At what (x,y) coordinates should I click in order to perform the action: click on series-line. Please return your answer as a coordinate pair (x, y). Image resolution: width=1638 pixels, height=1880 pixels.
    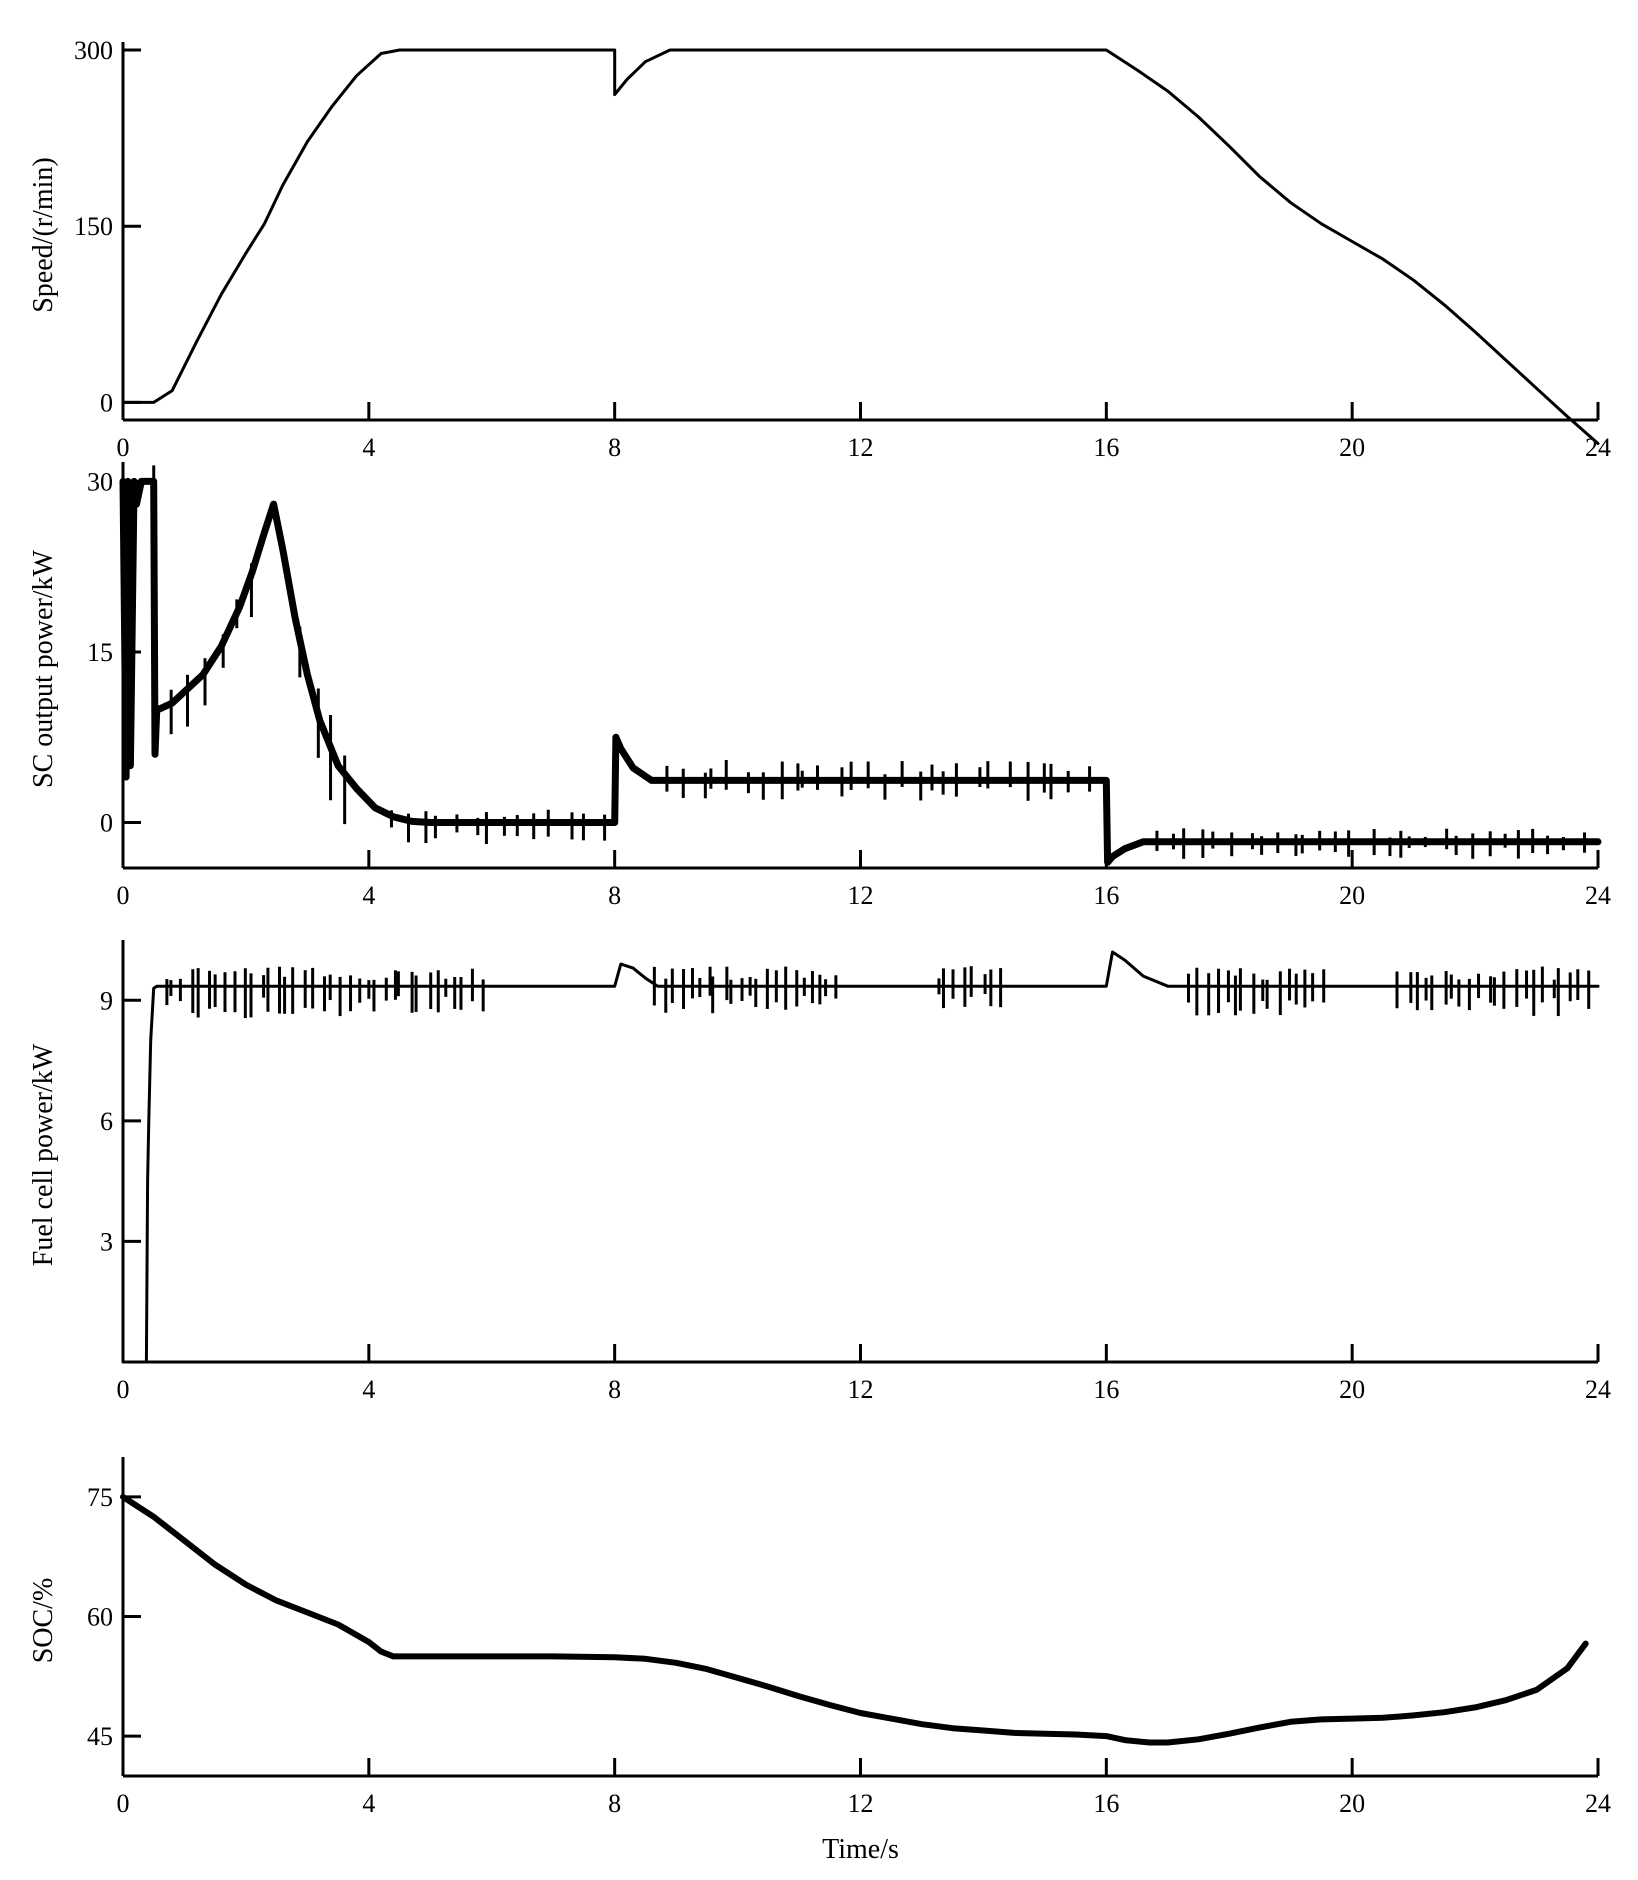
    Looking at the image, I should click on (854, 1619).